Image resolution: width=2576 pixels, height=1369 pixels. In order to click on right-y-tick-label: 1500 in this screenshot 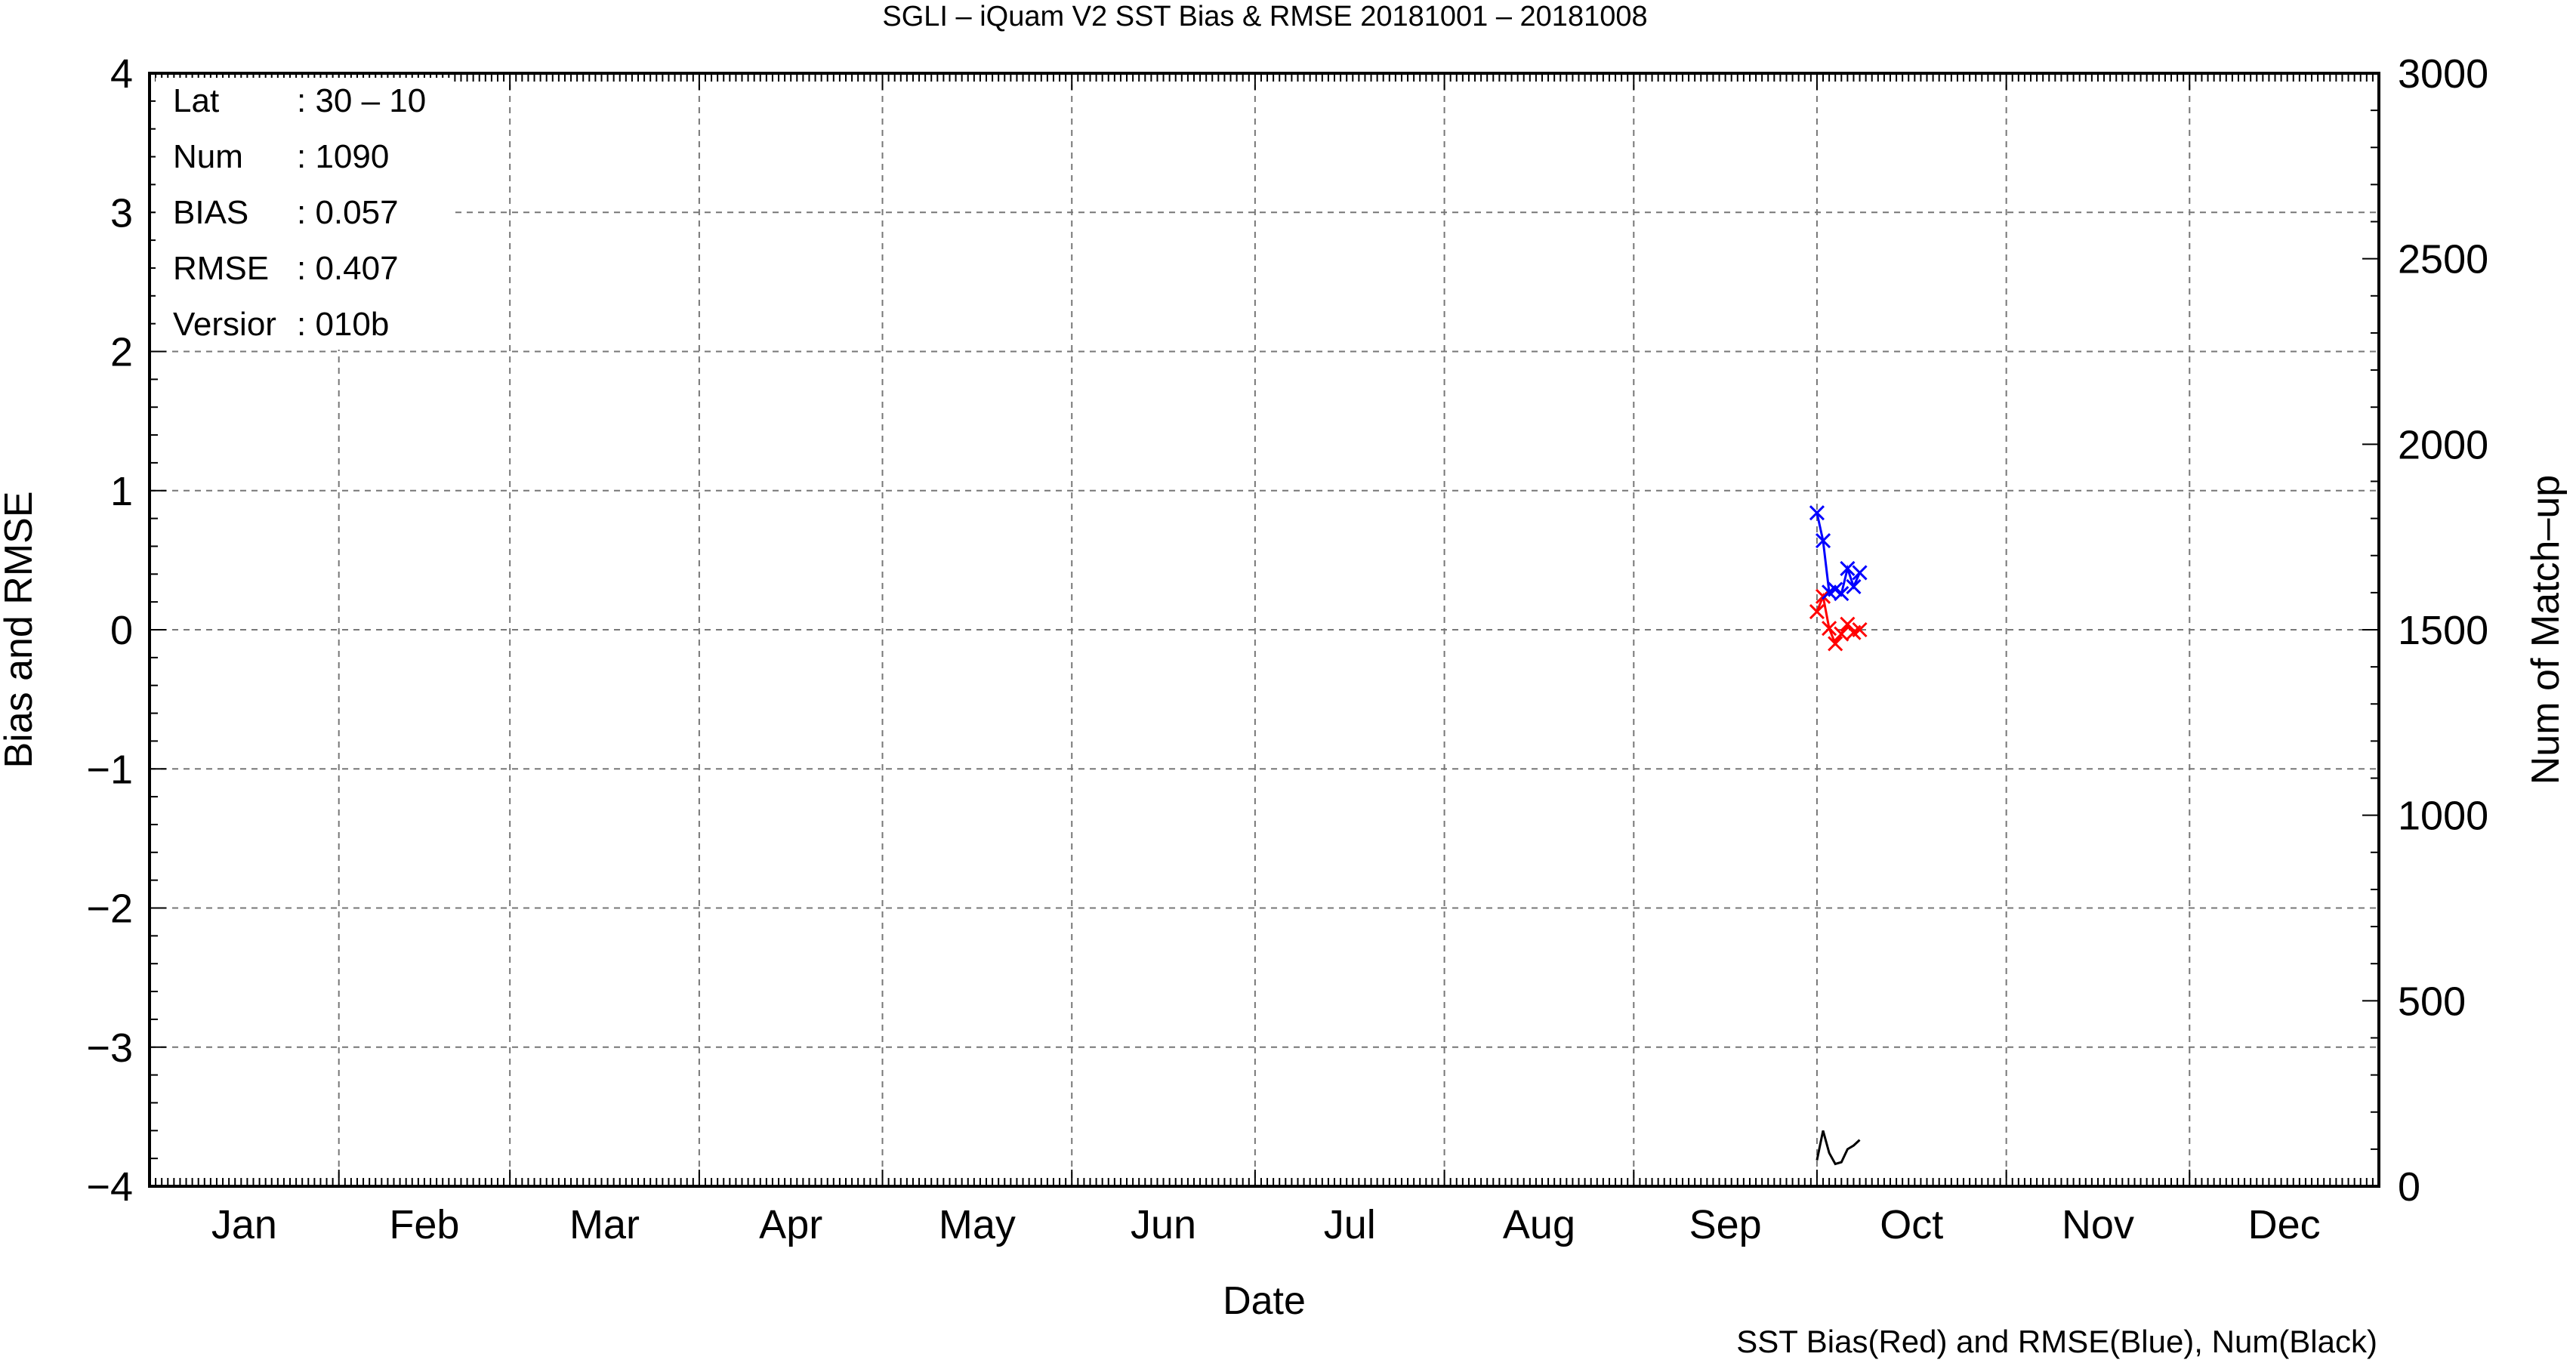, I will do `click(2443, 630)`.